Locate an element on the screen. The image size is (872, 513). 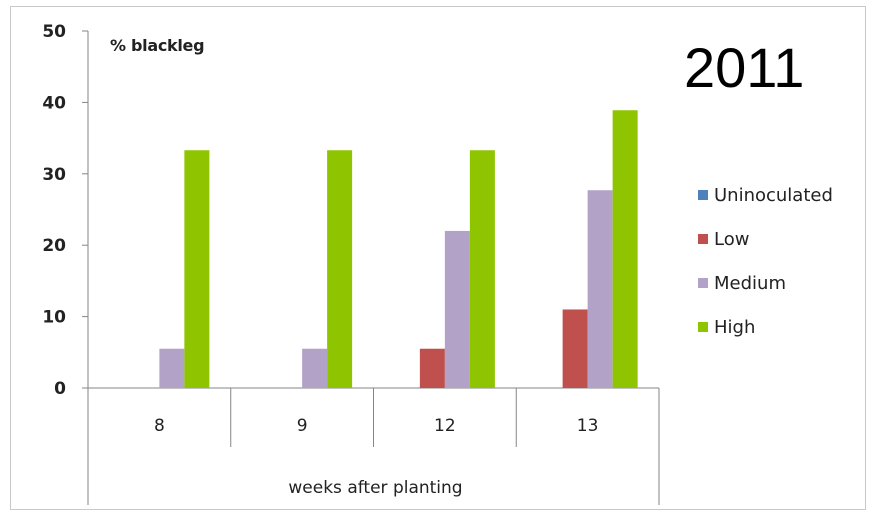
legend-label: Low is located at coordinates (732, 239).